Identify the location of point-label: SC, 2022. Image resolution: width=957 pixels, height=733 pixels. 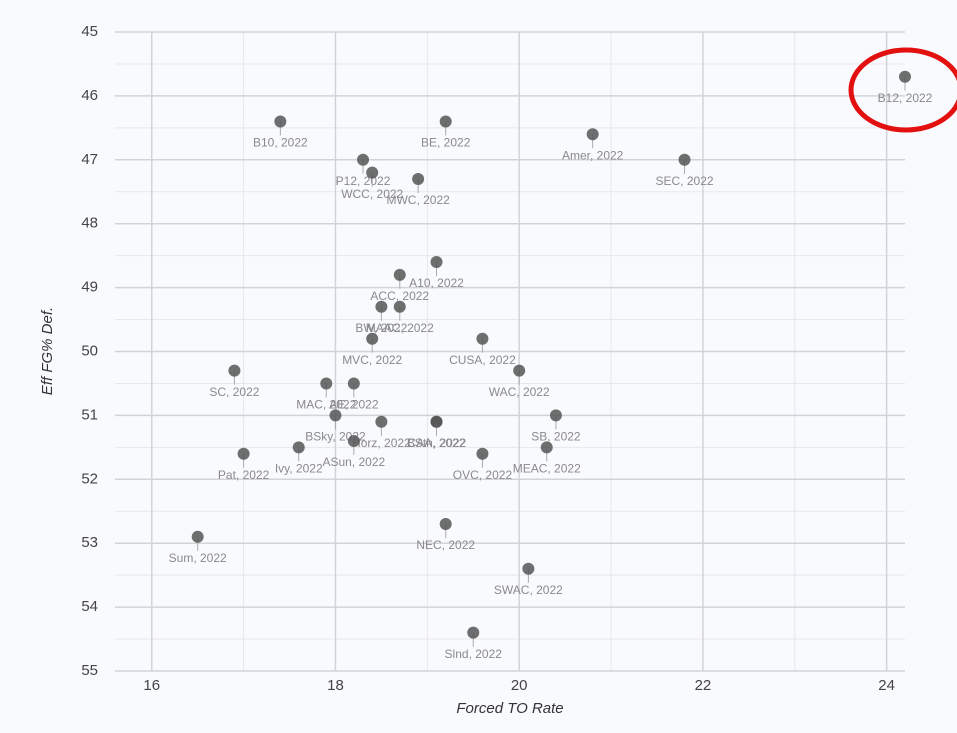
(234, 392).